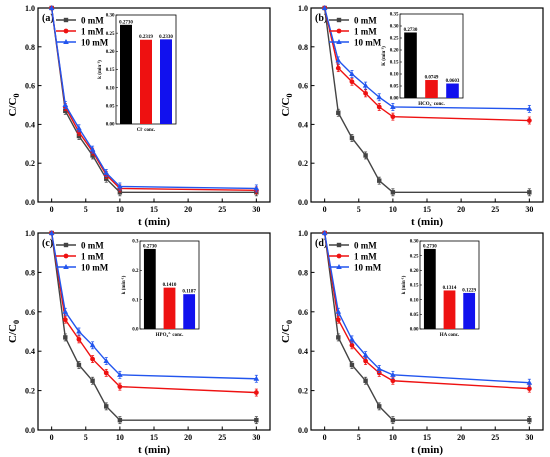 This screenshot has width=550, height=457. What do you see at coordinates (453, 81) in the screenshot?
I see `inset-bar-label: 0.0603` at bounding box center [453, 81].